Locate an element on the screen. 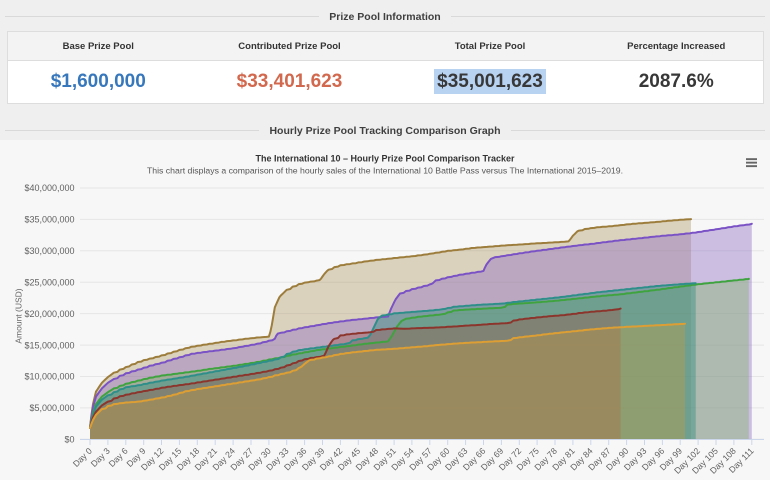  svg-text: $30,000,000 is located at coordinates (49, 251).